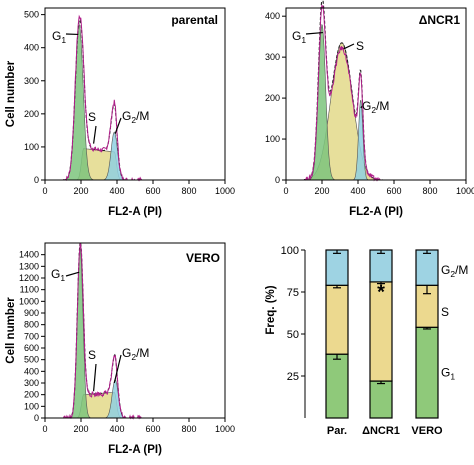  What do you see at coordinates (29, 290) in the screenshot?
I see `y-tick-label: 1100` at bounding box center [29, 290].